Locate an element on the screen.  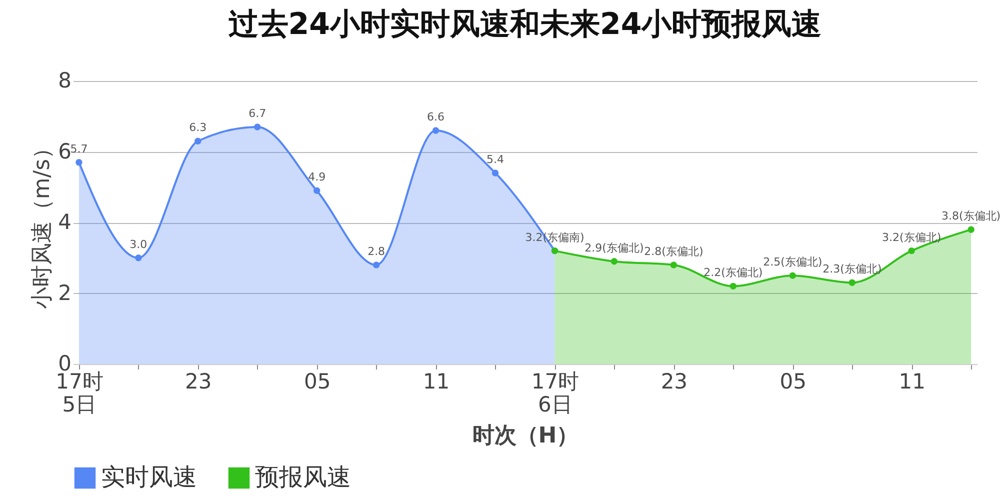
x-tick-label: 17时 5日 is located at coordinates (80, 393).